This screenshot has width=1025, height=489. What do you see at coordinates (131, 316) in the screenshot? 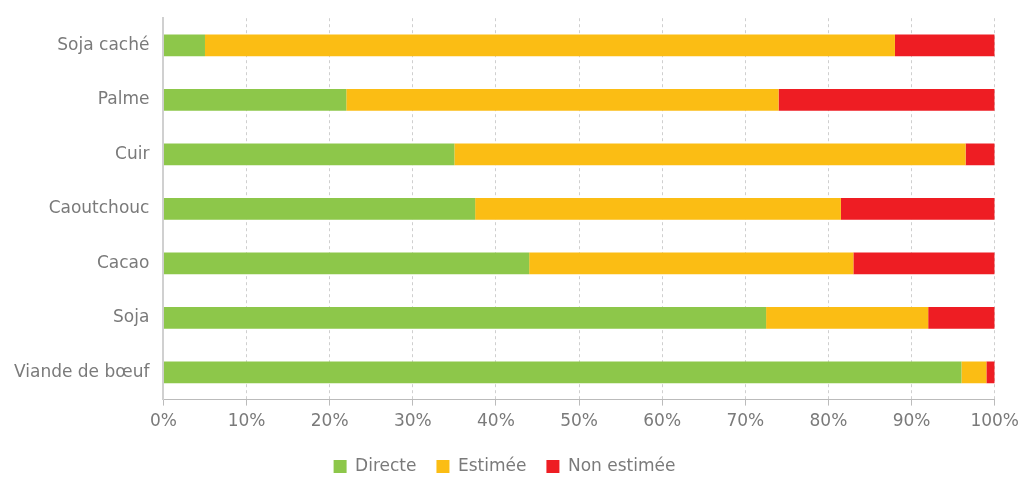
I see `y-tick-label: Soja` at bounding box center [131, 316].